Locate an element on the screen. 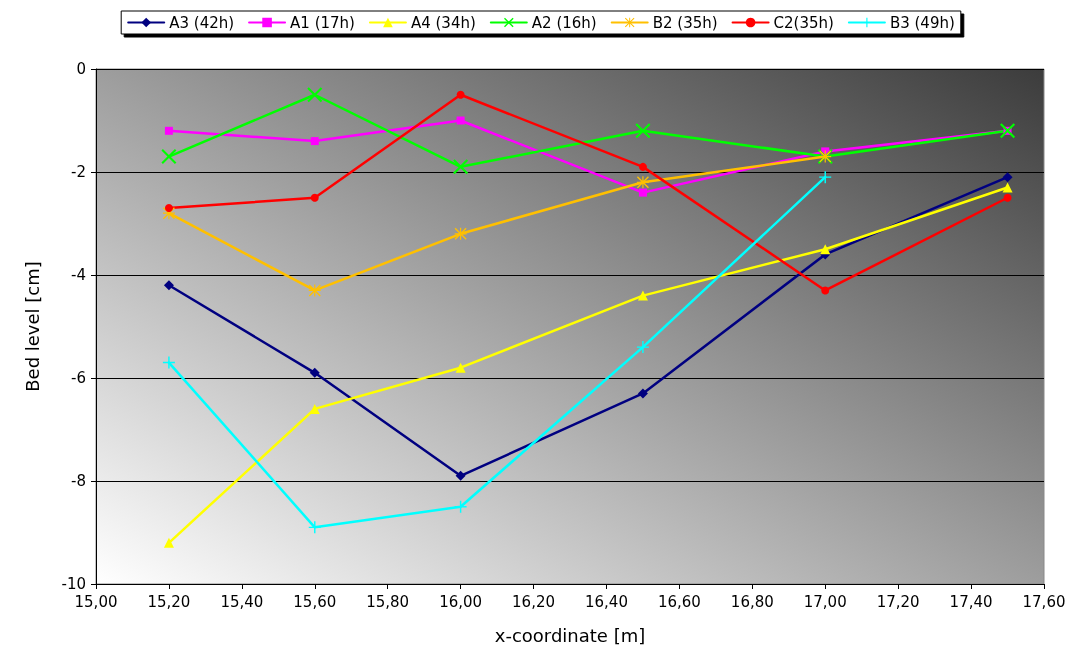 Image resolution: width=1082 pixels, height=668 pixels. x-tick-label: 16,40 is located at coordinates (606, 601).